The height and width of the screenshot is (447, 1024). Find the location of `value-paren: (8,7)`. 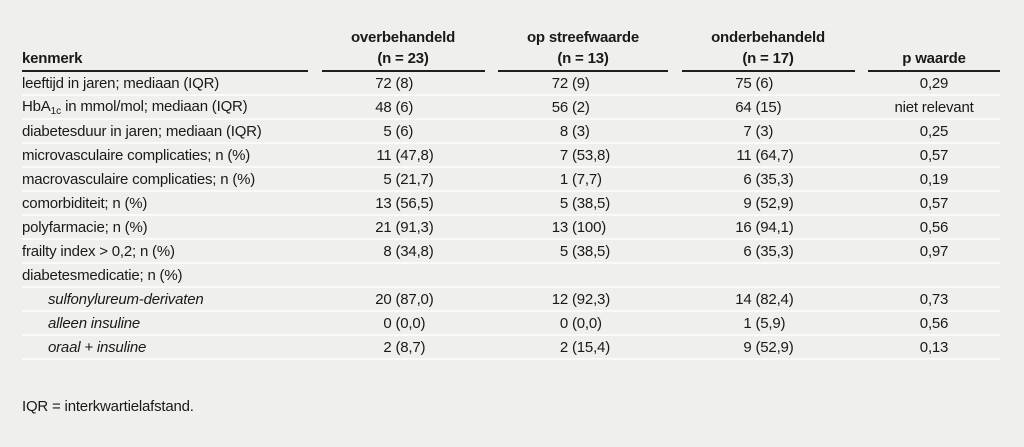

value-paren: (8,7) is located at coordinates (410, 347).